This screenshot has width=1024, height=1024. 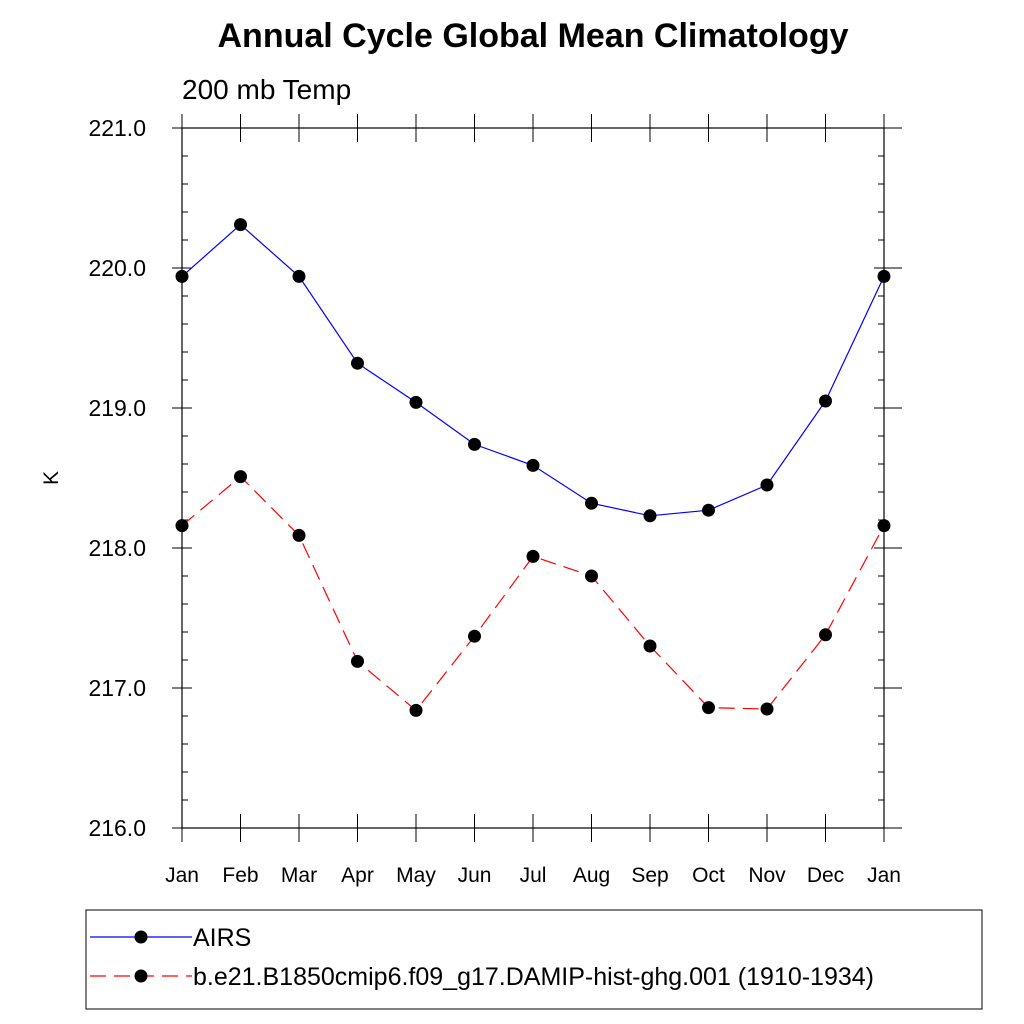 I want to click on x-tick-label: Jun, so click(x=475, y=875).